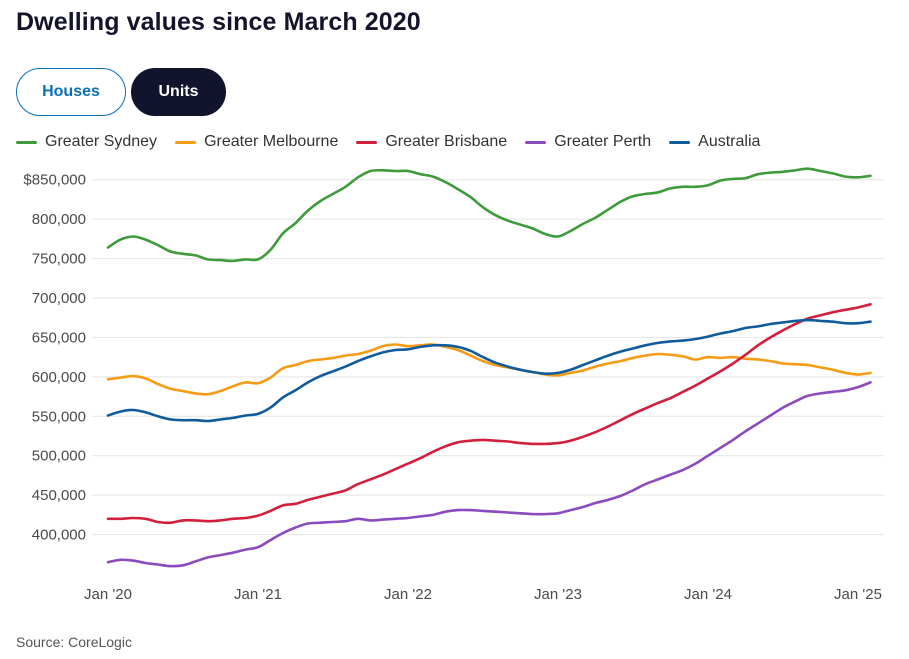  Describe the element at coordinates (446, 141) in the screenshot. I see `legend-label-brisbane: Greater Brisbane` at that location.